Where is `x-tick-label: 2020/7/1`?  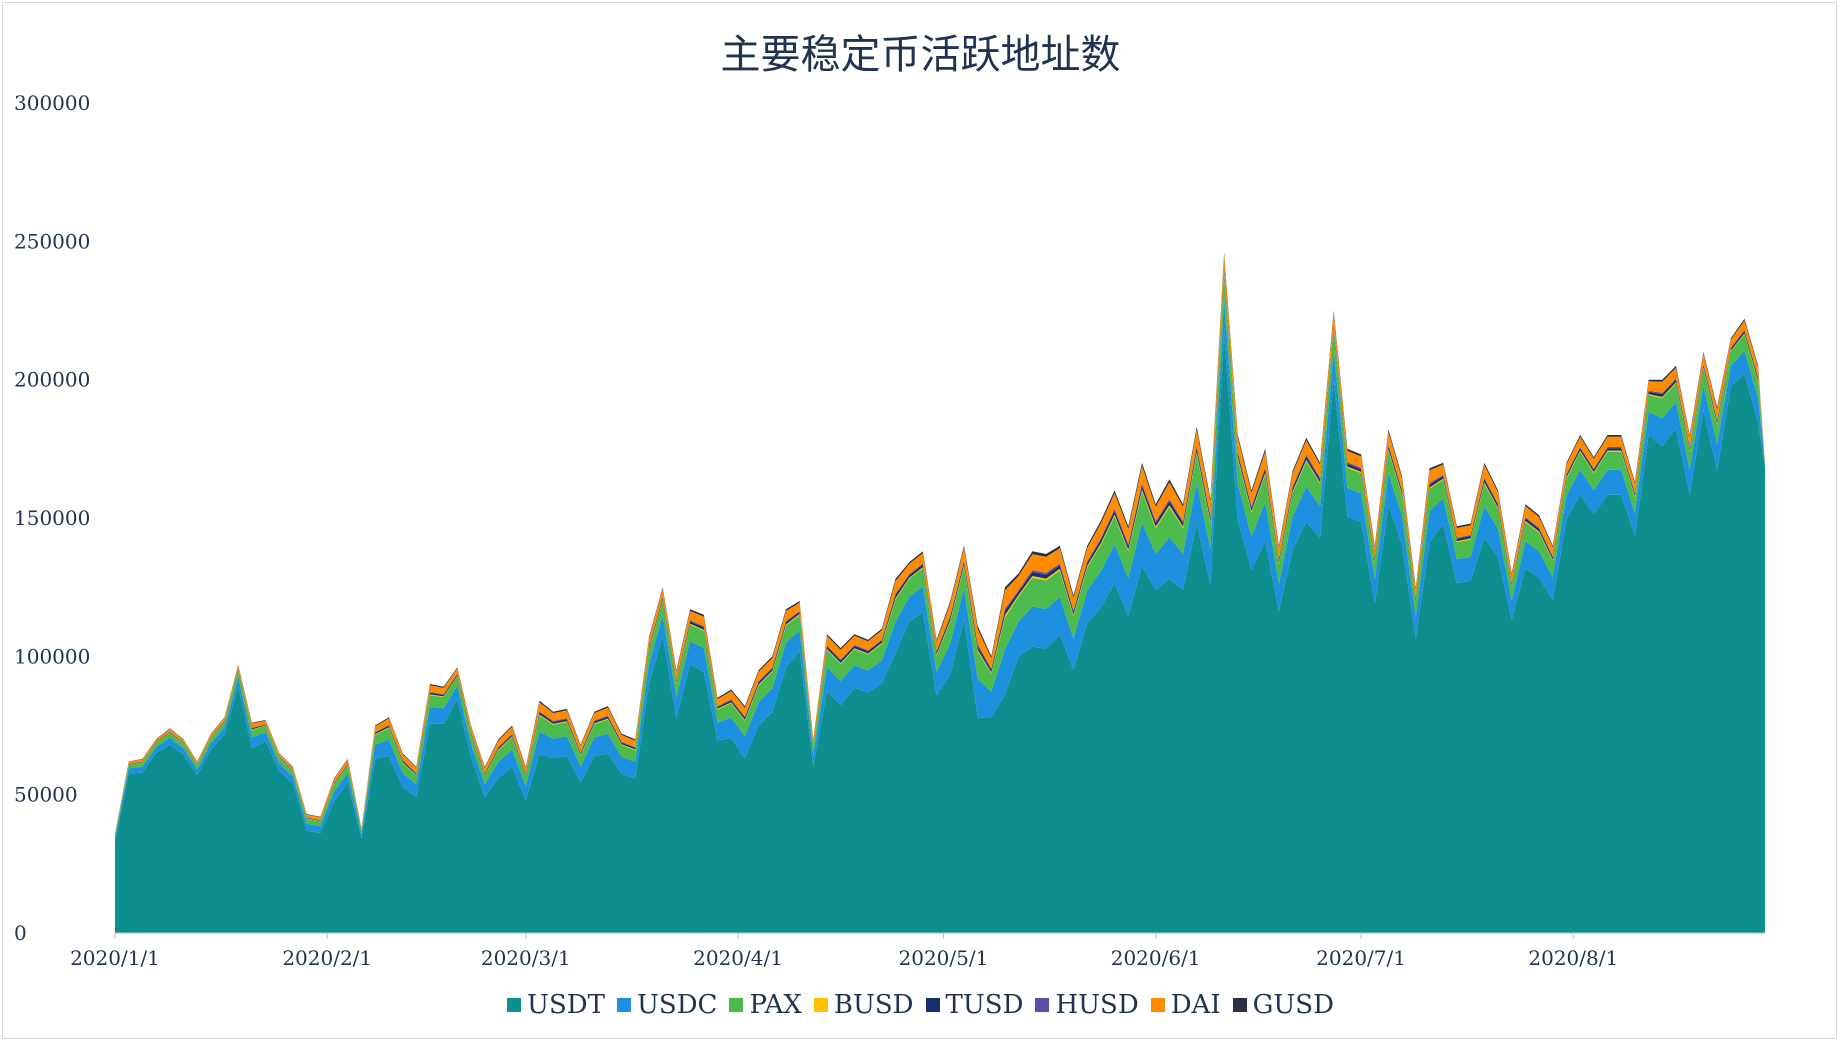 x-tick-label: 2020/7/1 is located at coordinates (1361, 958).